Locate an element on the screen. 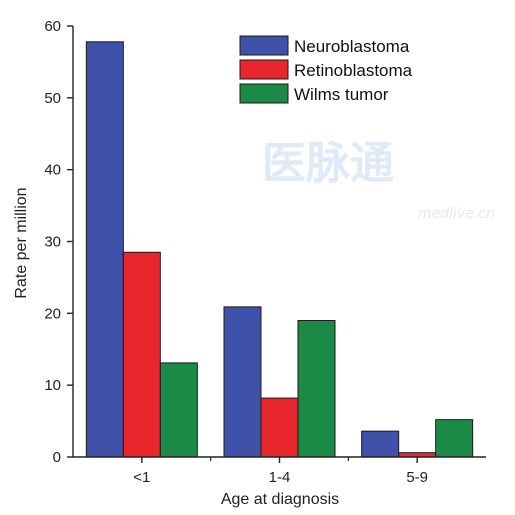  y-tick-label: 60 is located at coordinates (52, 26).